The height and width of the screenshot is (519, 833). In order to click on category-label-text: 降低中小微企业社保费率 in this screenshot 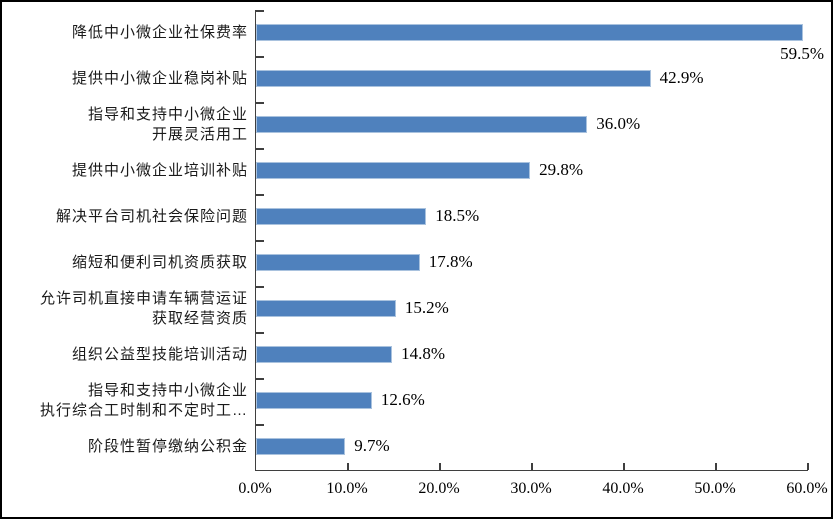, I will do `click(159, 32)`.